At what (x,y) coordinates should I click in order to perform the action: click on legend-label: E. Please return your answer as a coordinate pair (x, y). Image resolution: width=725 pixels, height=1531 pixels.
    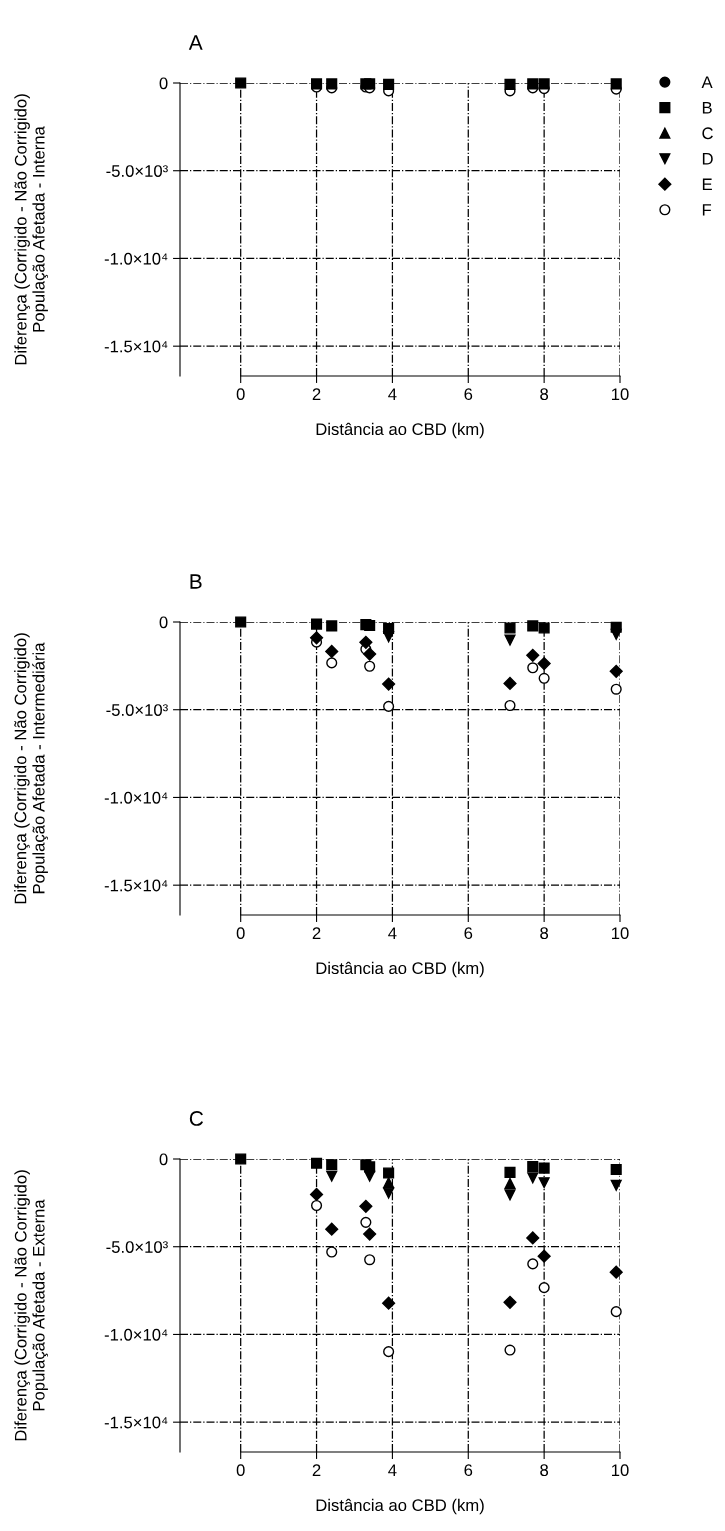
    Looking at the image, I should click on (707, 184).